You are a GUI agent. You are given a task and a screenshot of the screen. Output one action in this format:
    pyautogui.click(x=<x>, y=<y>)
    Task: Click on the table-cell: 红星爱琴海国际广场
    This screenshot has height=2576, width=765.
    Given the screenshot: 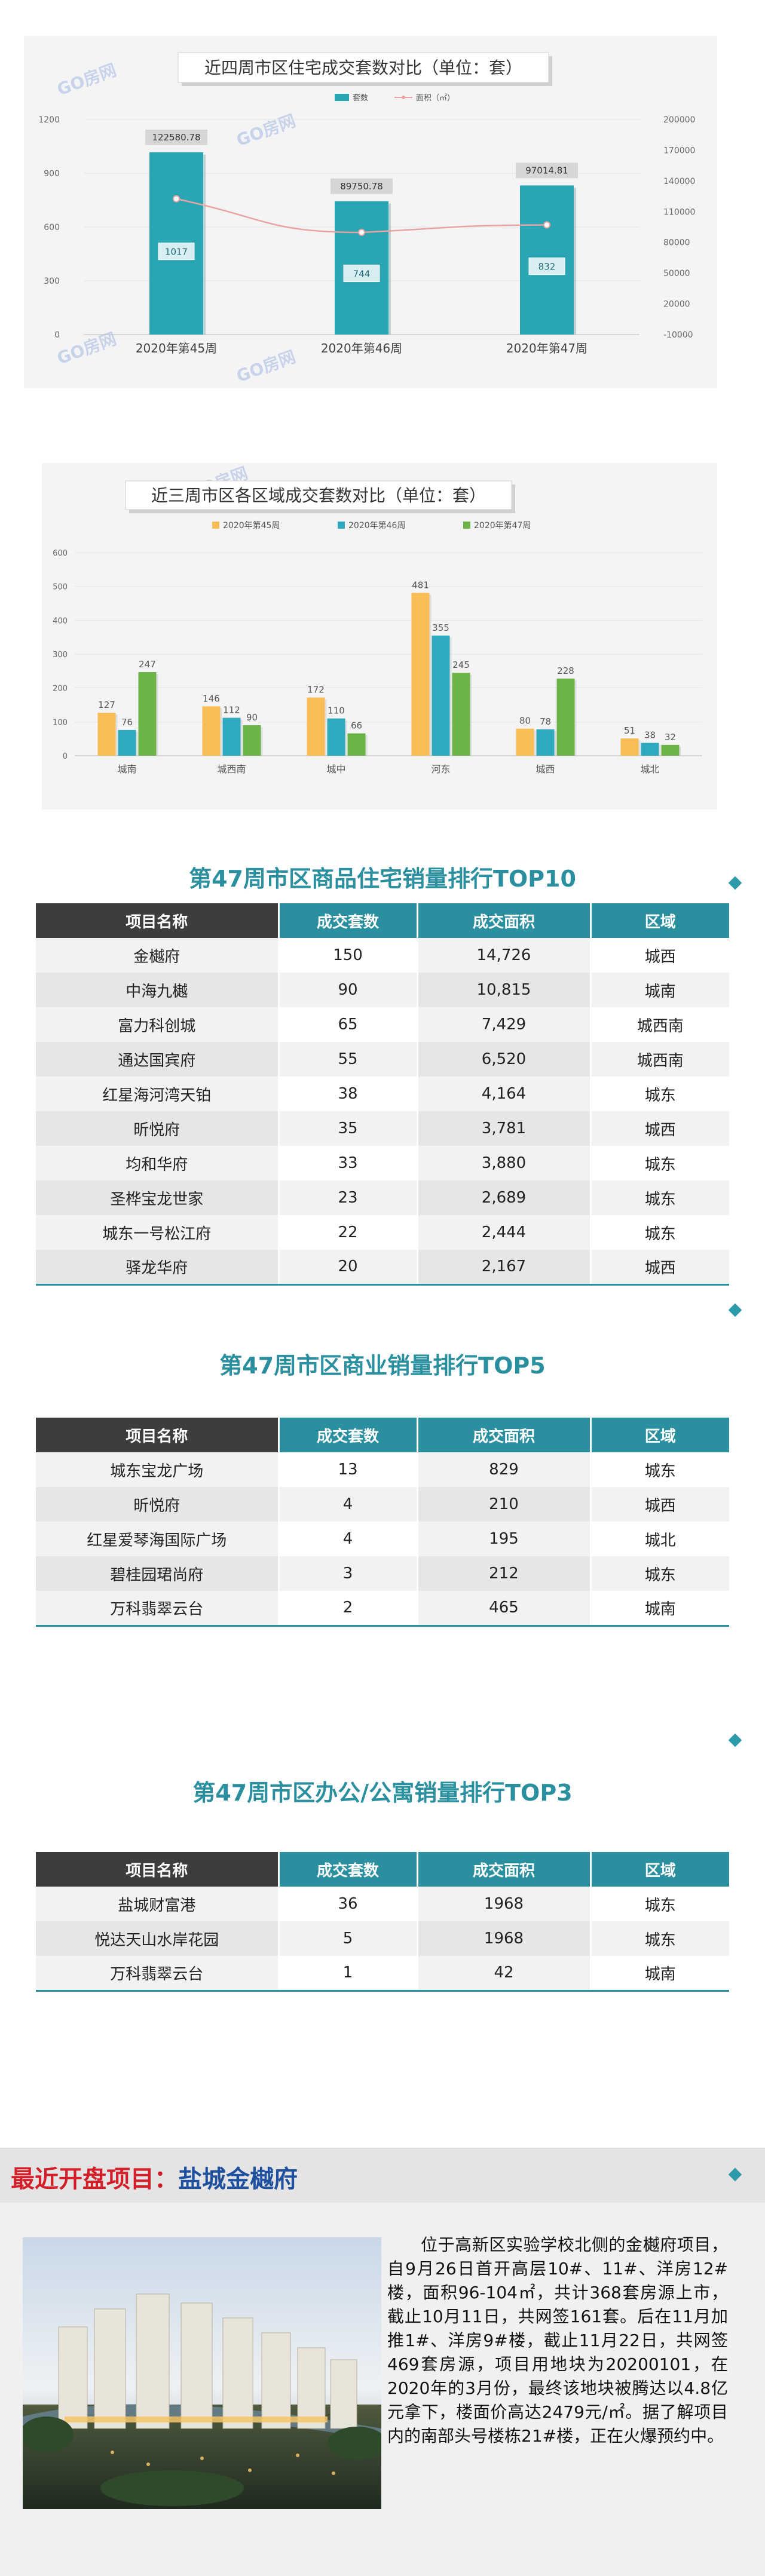 What is the action you would take?
    pyautogui.click(x=158, y=1539)
    